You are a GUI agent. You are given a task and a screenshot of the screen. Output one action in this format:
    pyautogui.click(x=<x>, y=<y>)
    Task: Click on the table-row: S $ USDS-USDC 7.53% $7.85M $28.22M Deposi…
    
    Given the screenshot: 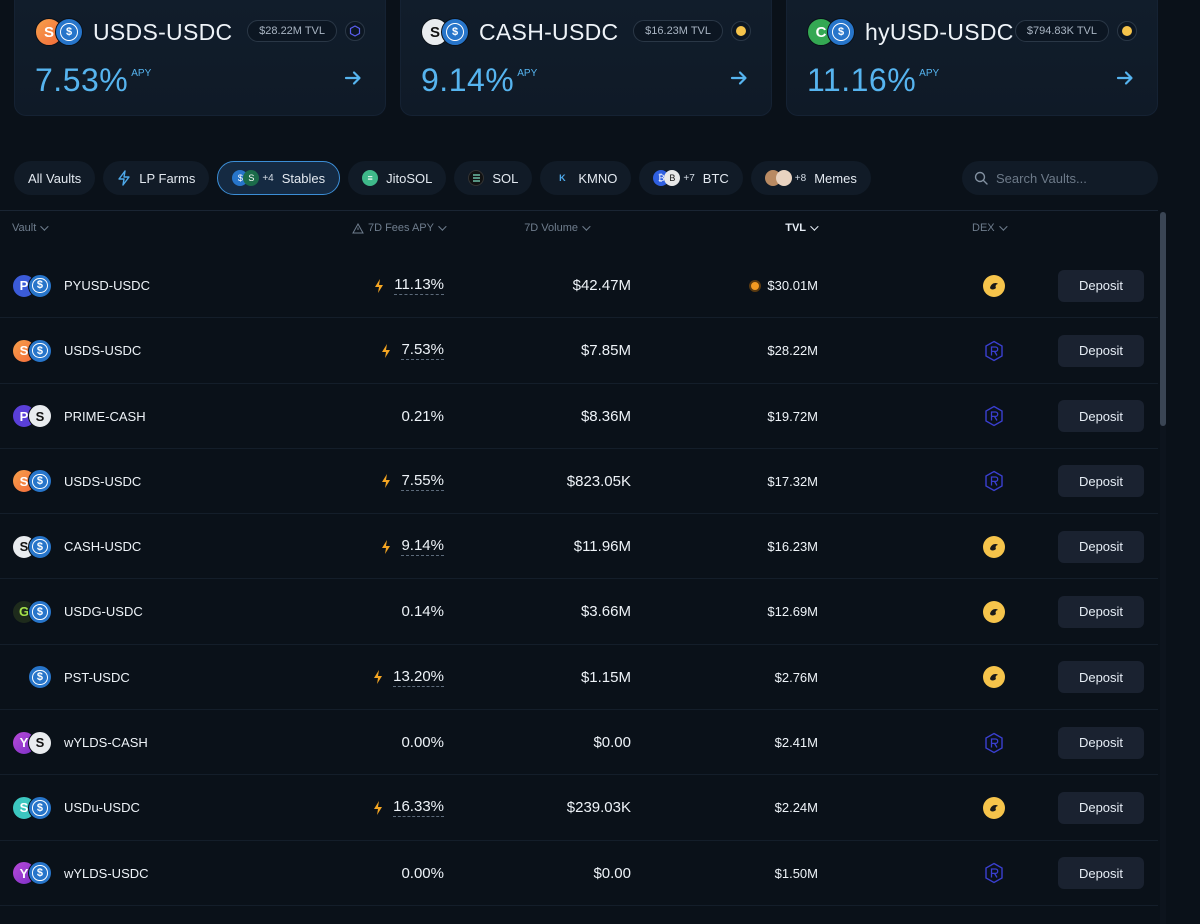 What is the action you would take?
    pyautogui.click(x=579, y=351)
    